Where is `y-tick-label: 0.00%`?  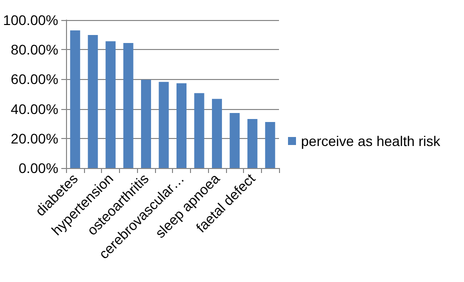 y-tick-label: 0.00% is located at coordinates (38, 168).